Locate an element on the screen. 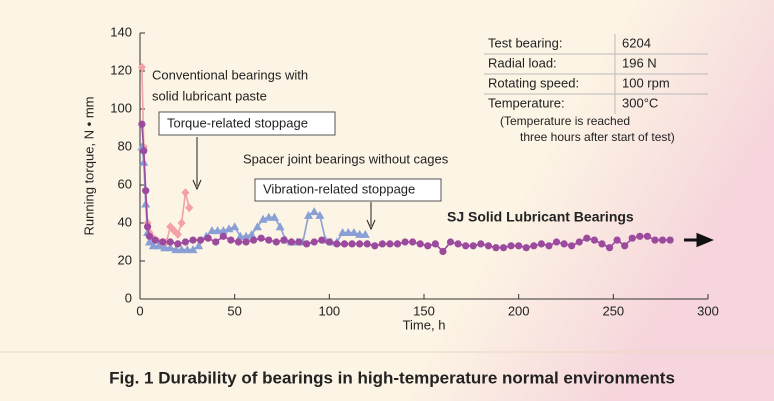 The height and width of the screenshot is (401, 774). x-tick-label: 150 is located at coordinates (424, 310).